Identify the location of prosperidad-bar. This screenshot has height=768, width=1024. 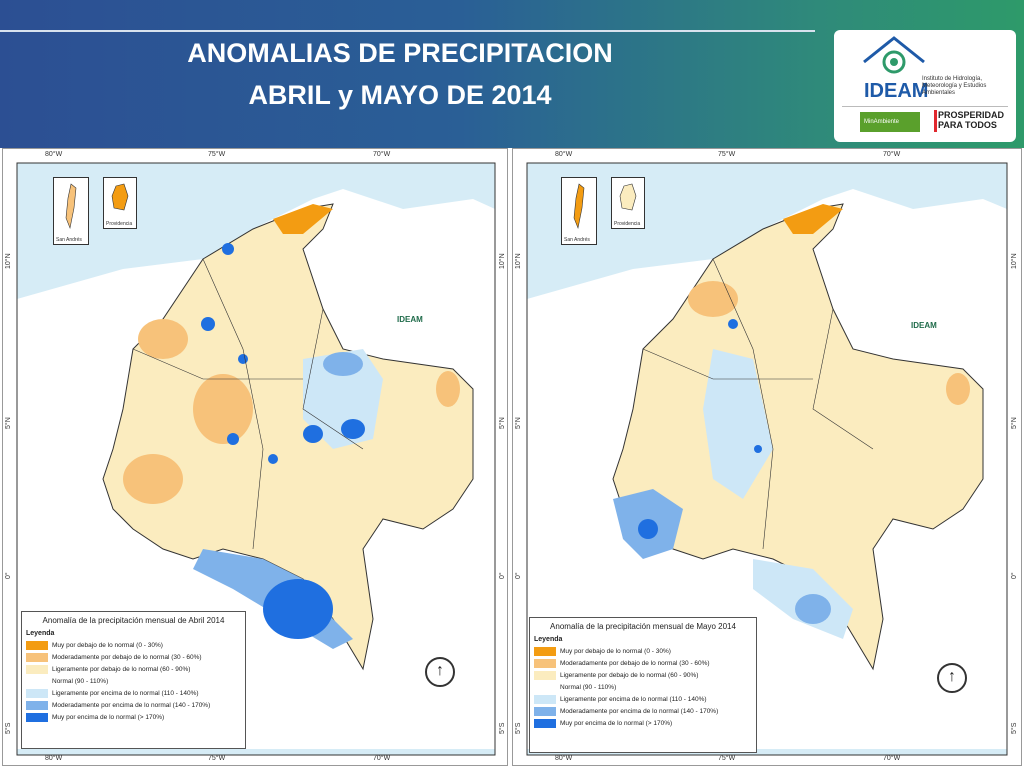
(935, 121).